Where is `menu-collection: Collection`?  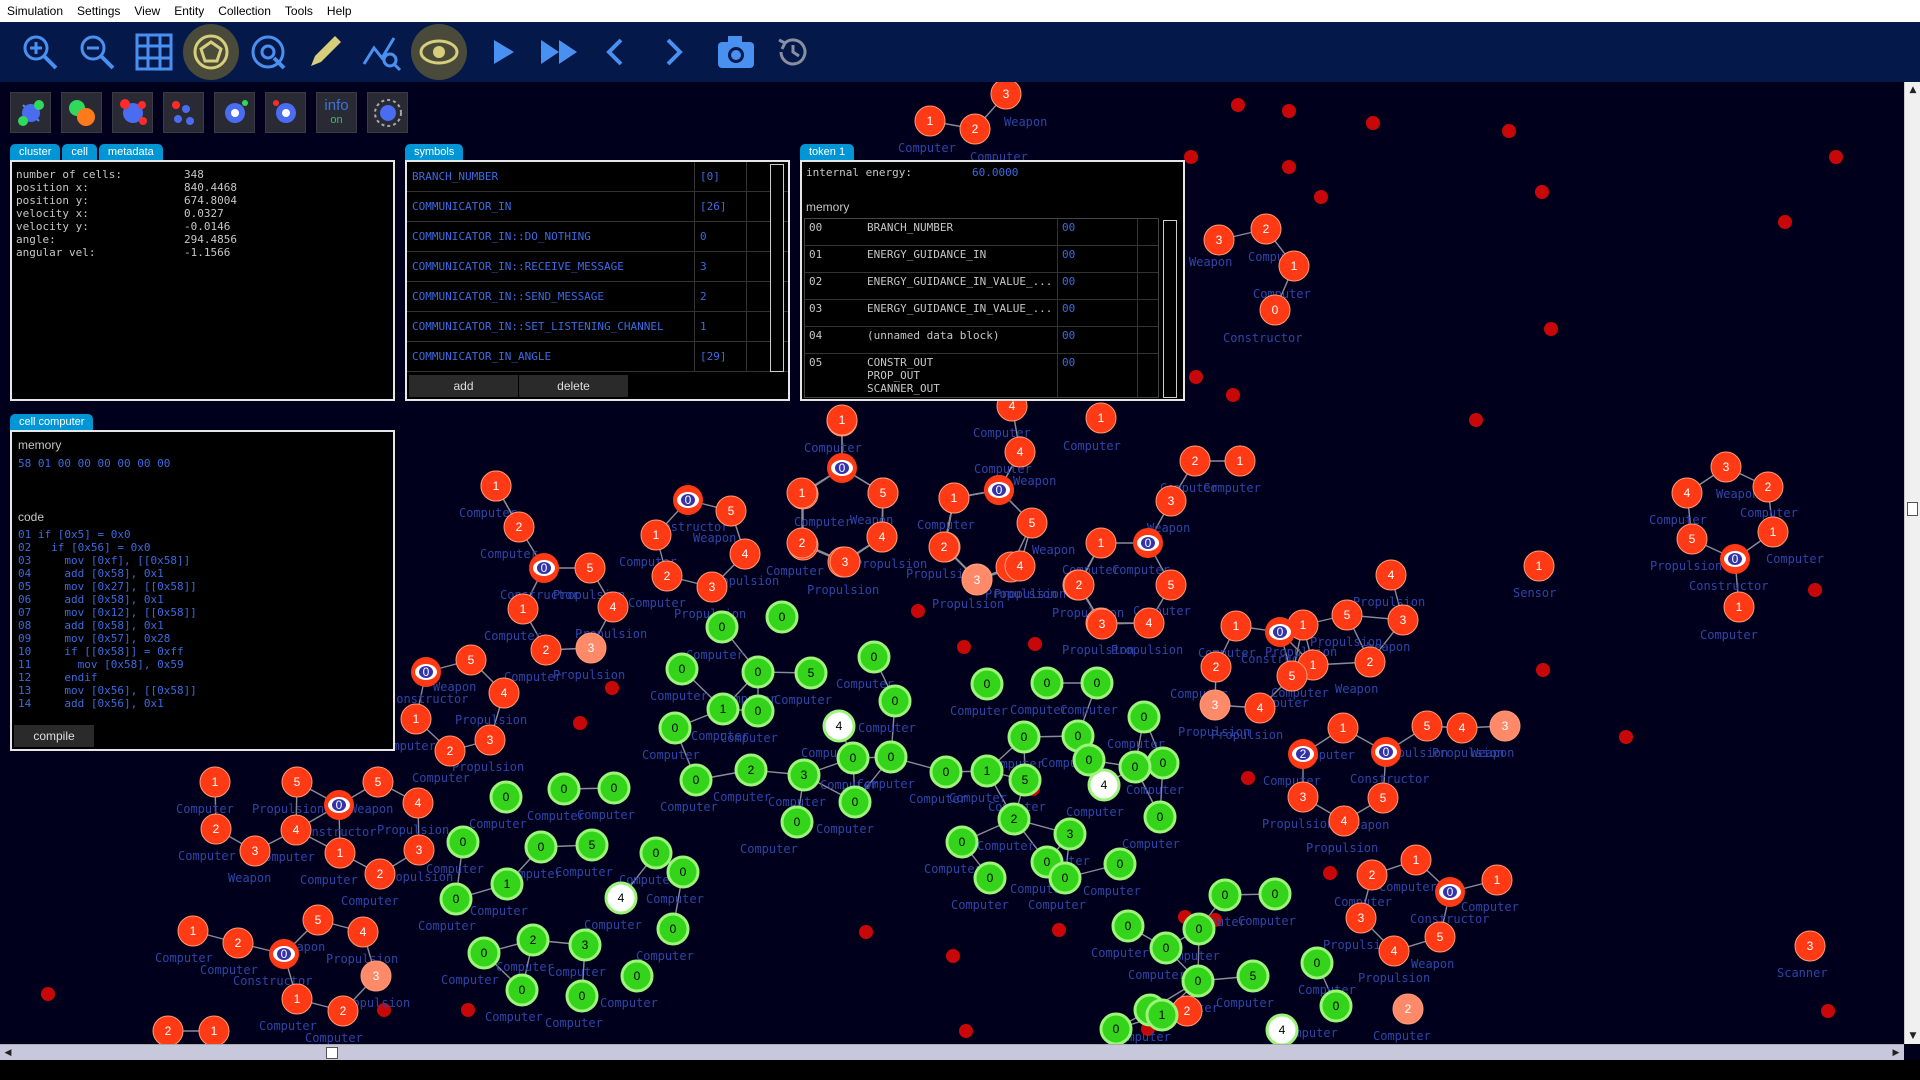
menu-collection: Collection is located at coordinates (244, 11).